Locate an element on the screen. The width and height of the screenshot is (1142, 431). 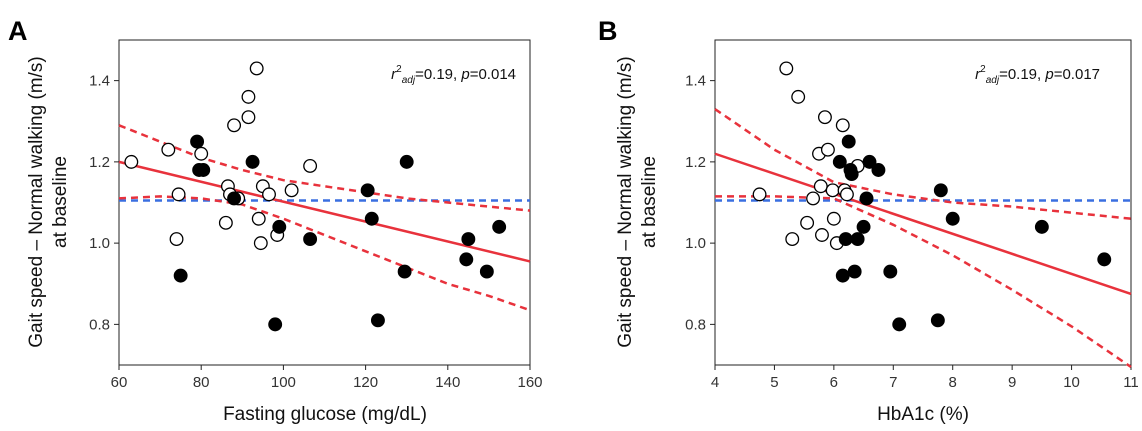
y-axis-label-line2-a: at baseline is located at coordinates (60, 202).